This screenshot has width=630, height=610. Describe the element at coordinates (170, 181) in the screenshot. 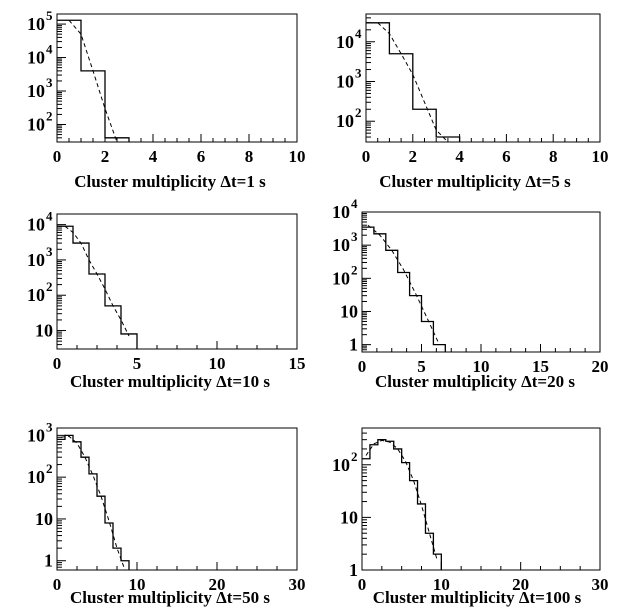

I see `x-axis-label: Cluster multiplicity Δt=1 s` at that location.